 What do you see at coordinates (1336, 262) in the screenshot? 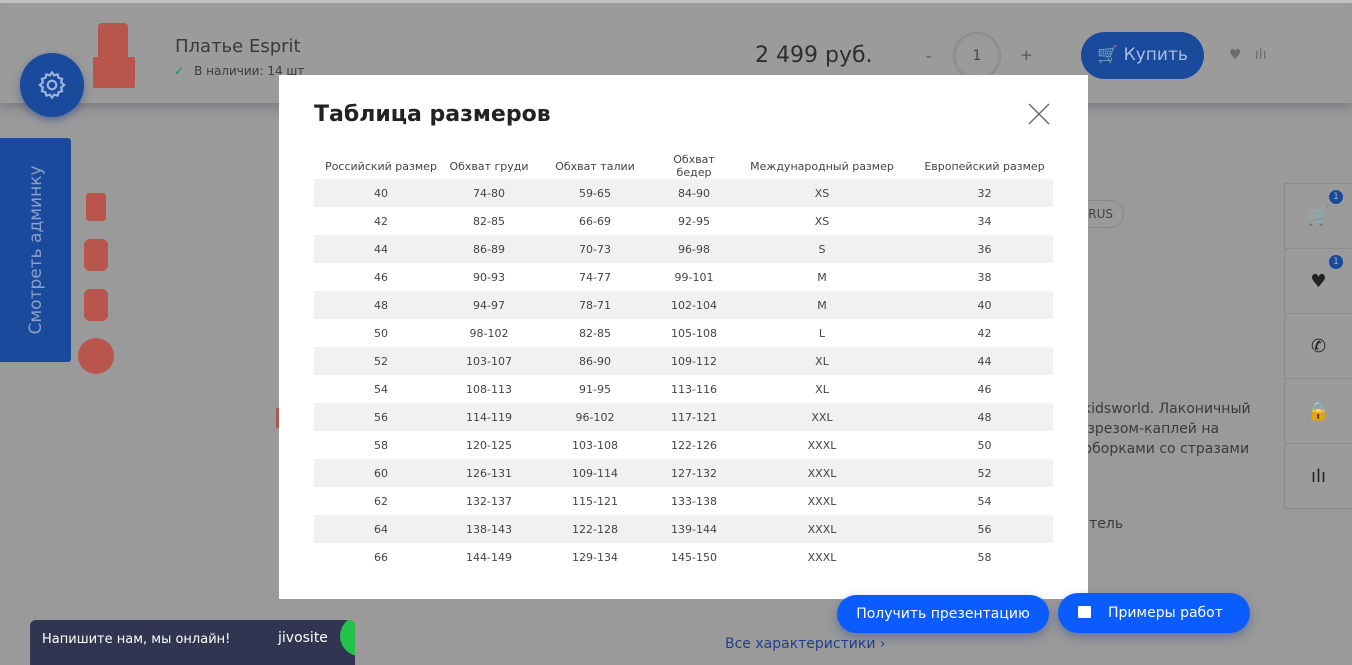
I see `favorites-badge: 1` at bounding box center [1336, 262].